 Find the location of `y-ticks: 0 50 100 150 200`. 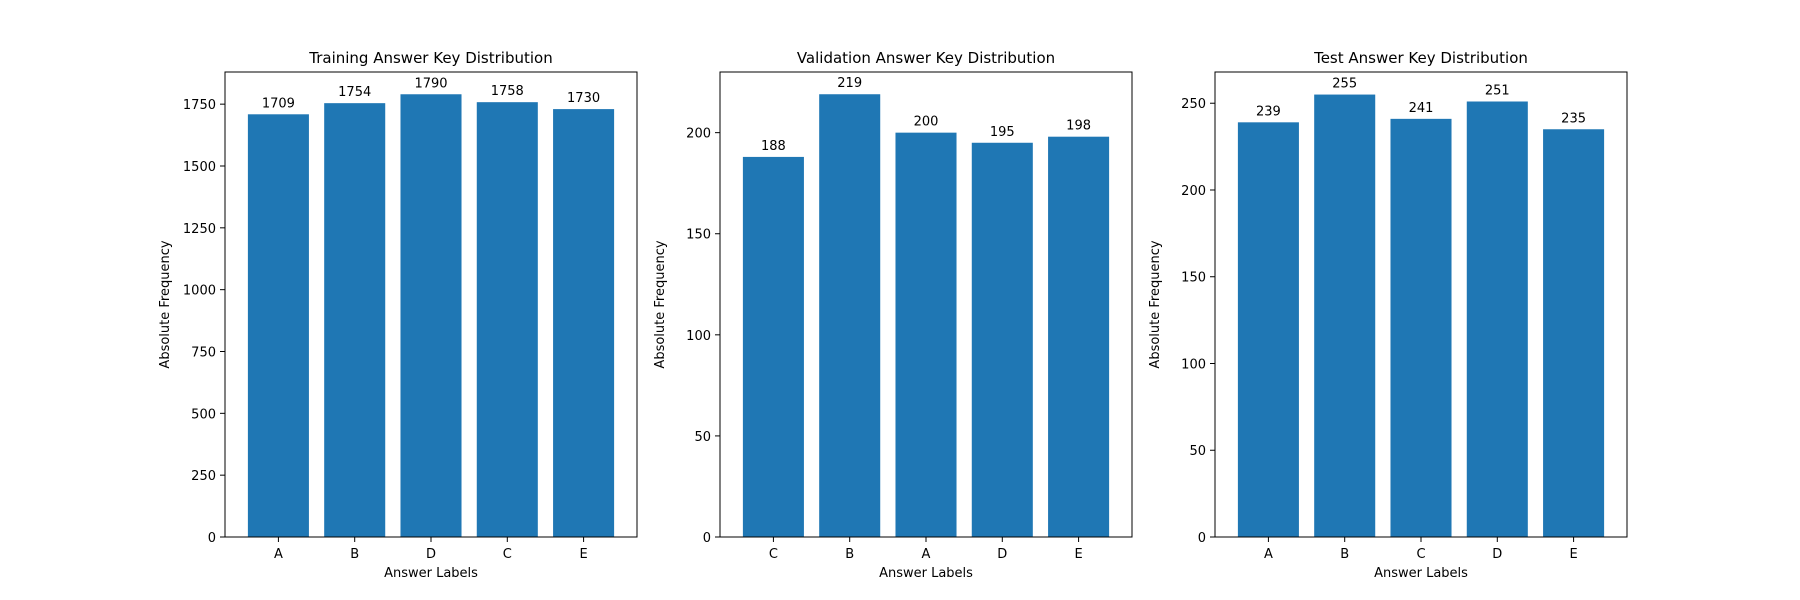

y-ticks: 0 50 100 150 200 is located at coordinates (703, 336).